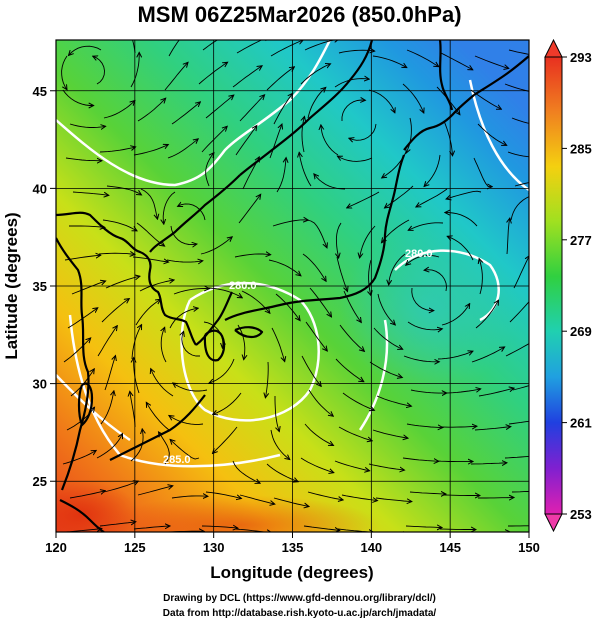 Image resolution: width=599 pixels, height=625 pixels. I want to click on coastline-kurils, so click(501, 75).